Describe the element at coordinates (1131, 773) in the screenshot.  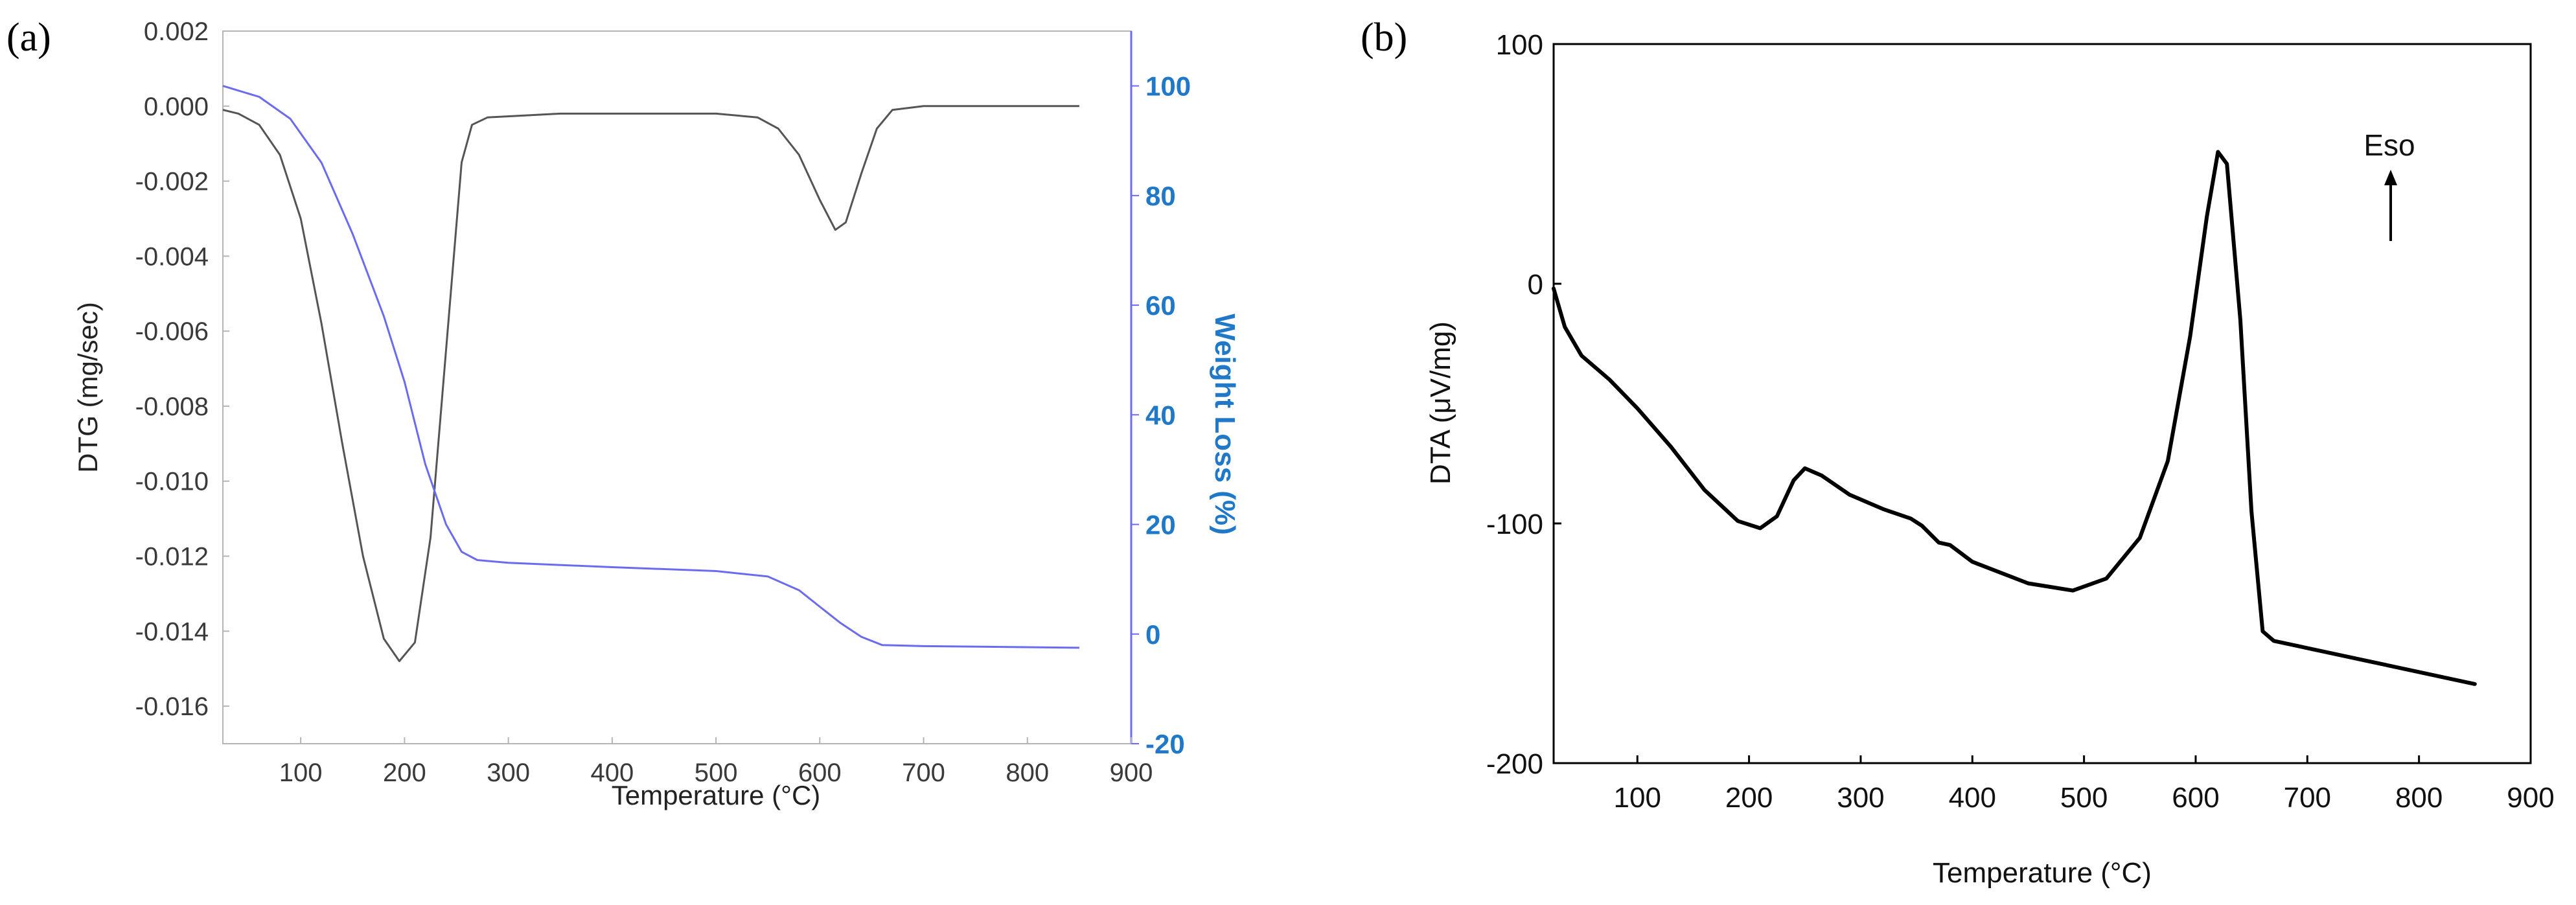
I see `panel-a-x-tick-label: 900` at that location.